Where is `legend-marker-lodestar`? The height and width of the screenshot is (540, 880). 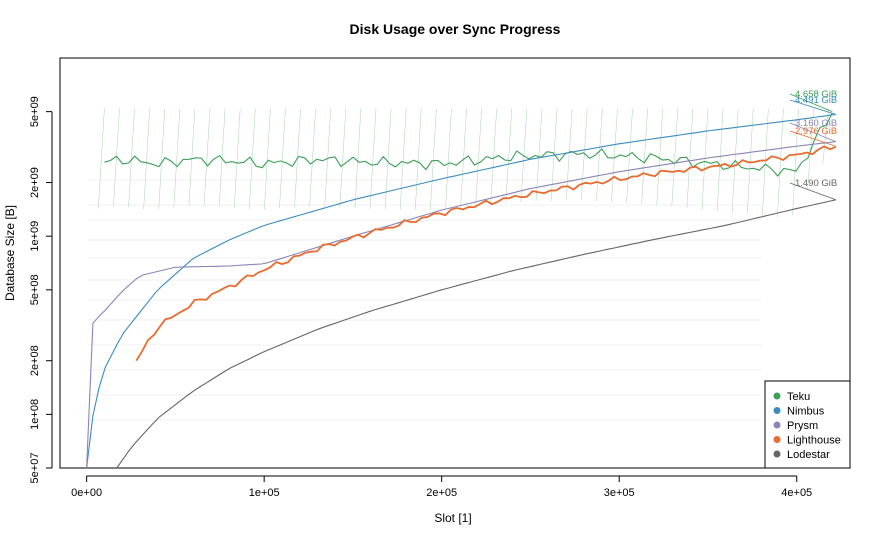
legend-marker-lodestar is located at coordinates (777, 454).